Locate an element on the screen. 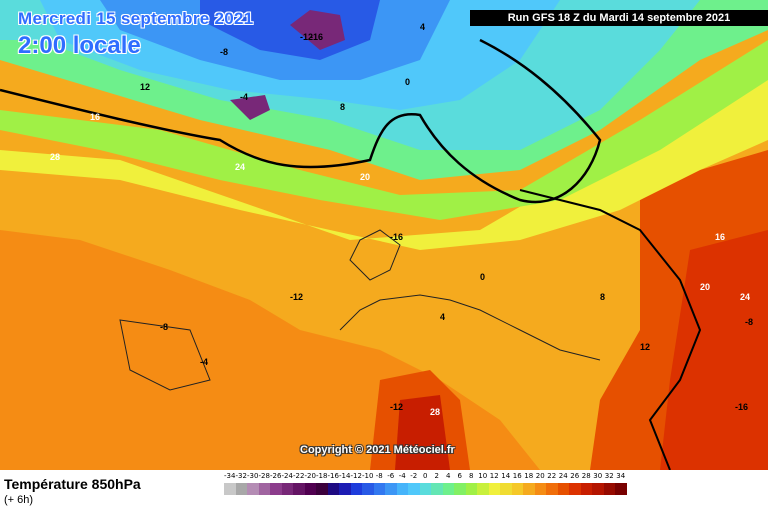  isotherm-label: 16 is located at coordinates (95, 117).